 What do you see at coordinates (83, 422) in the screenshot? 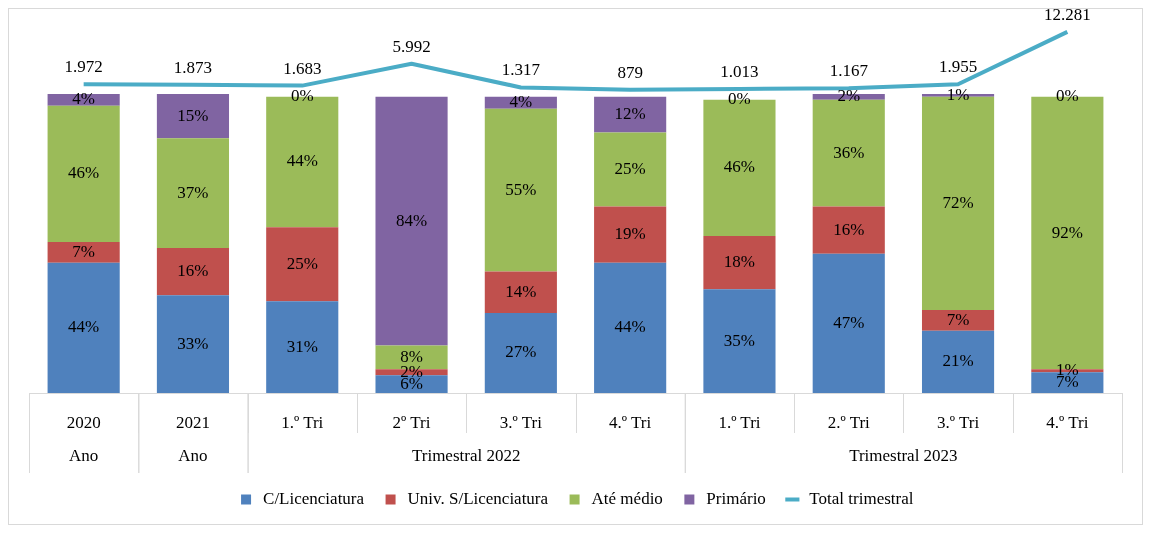
I see `x-tick-label: 2020` at bounding box center [83, 422].